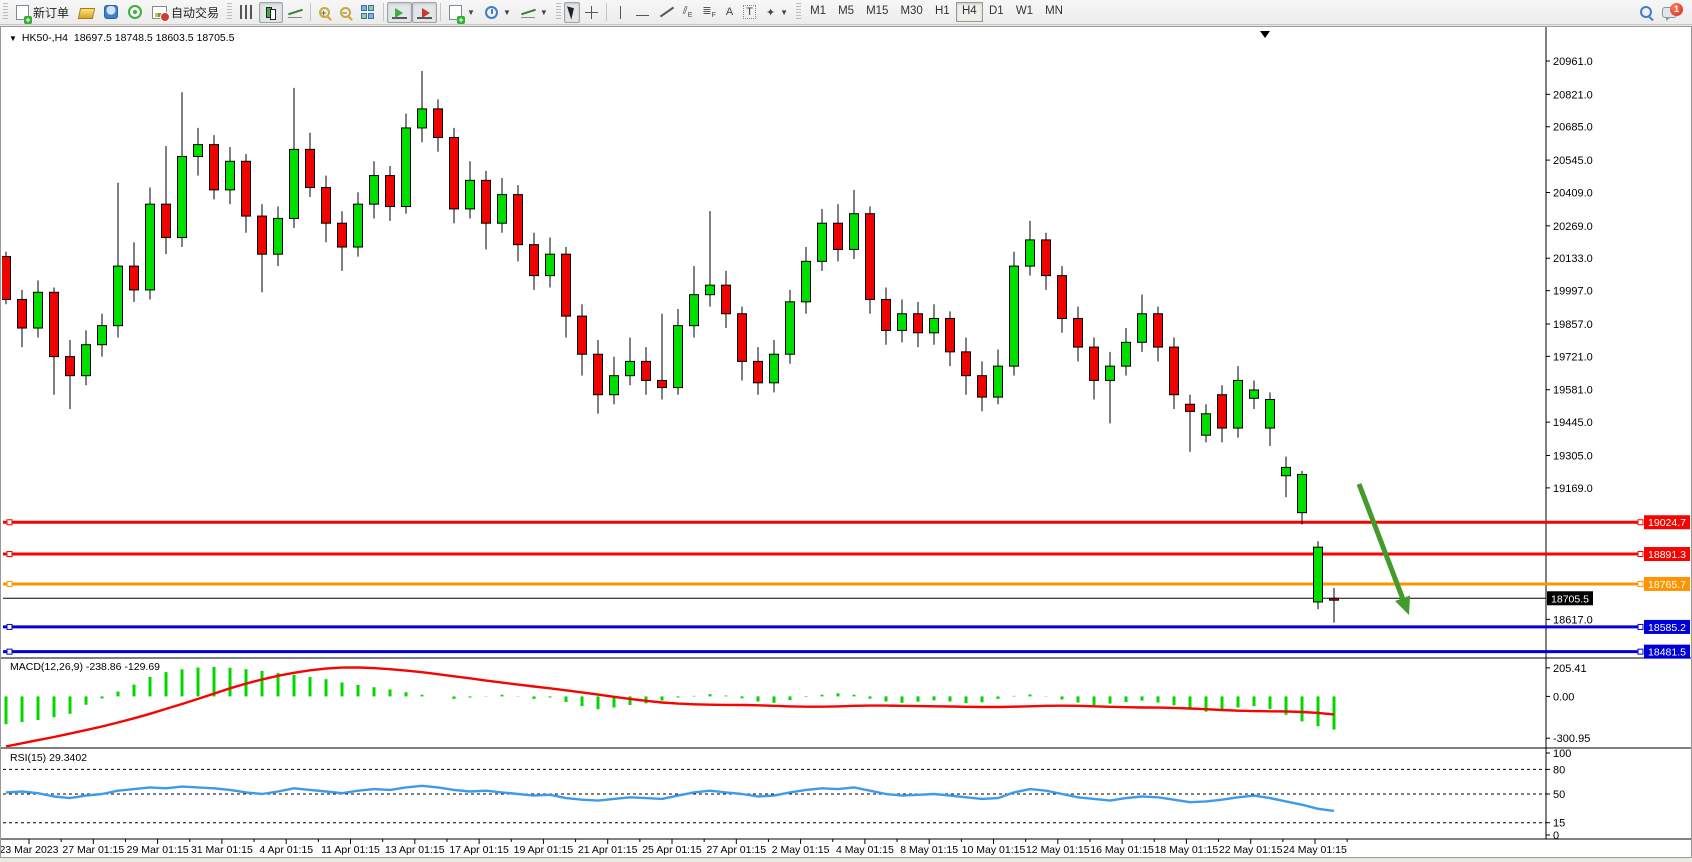  Describe the element at coordinates (247, 12) in the screenshot. I see `bar-chart-button` at that location.